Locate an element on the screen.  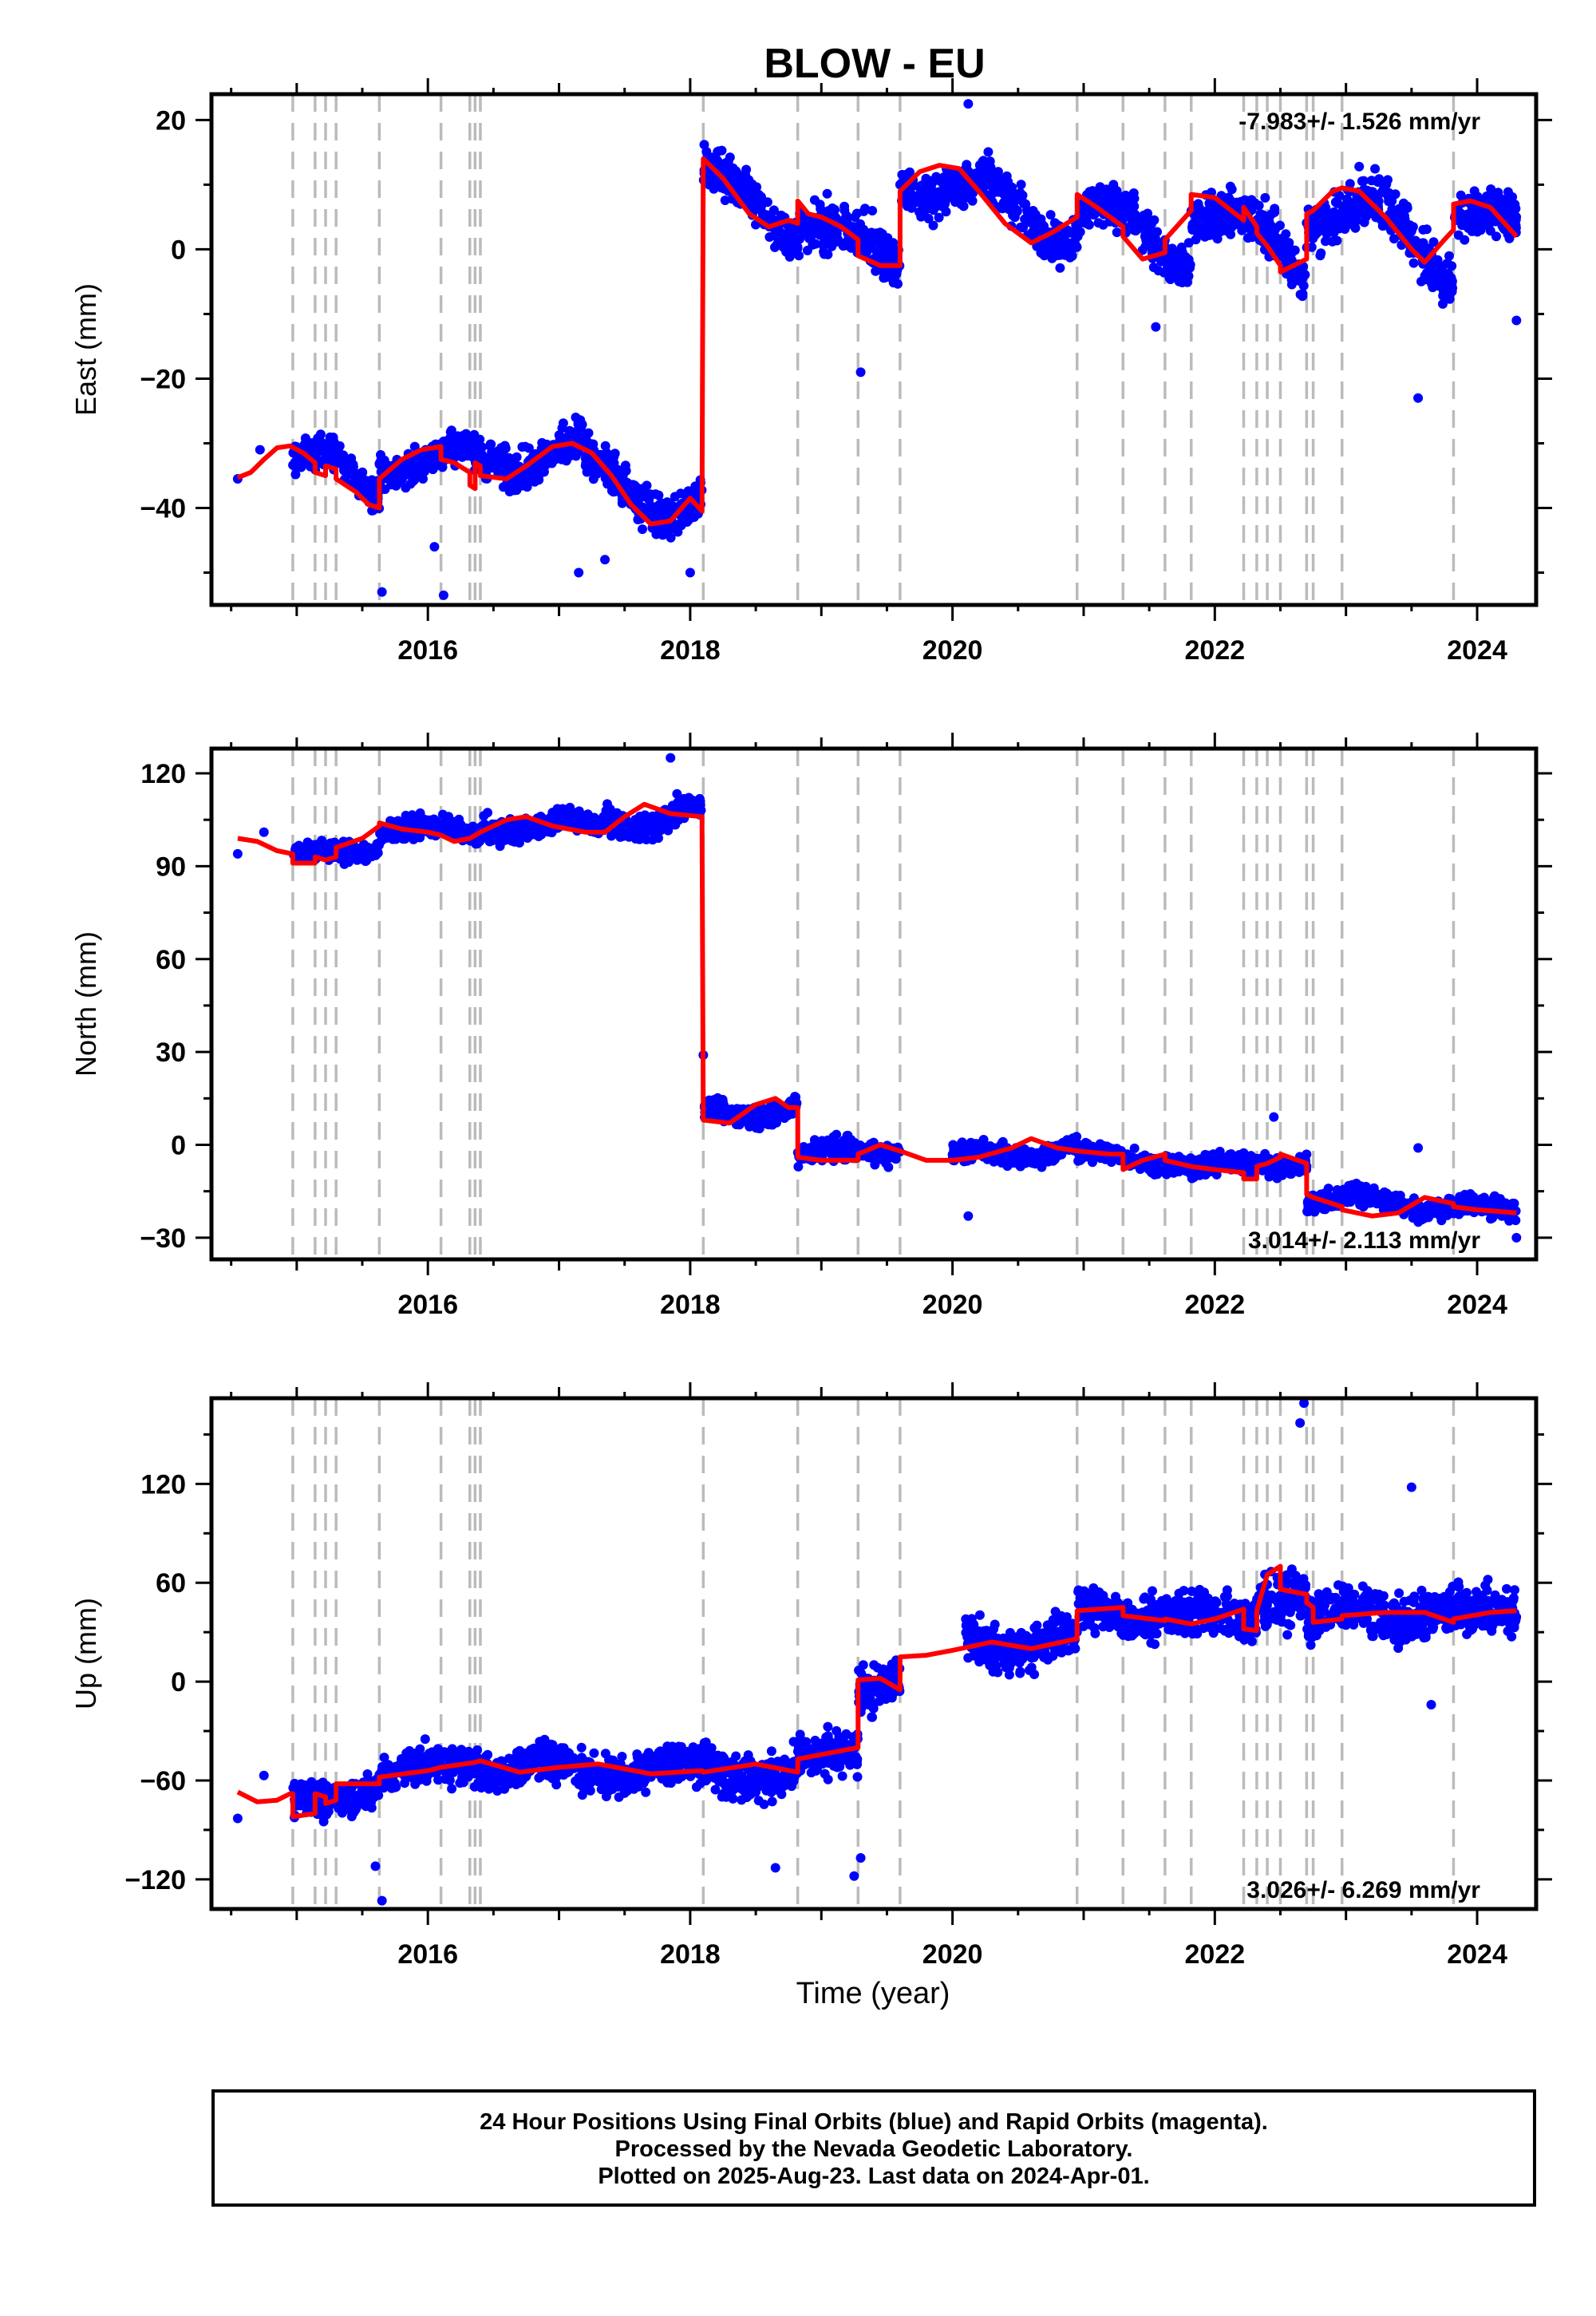
x-tick-label: 2020 is located at coordinates (952, 650).